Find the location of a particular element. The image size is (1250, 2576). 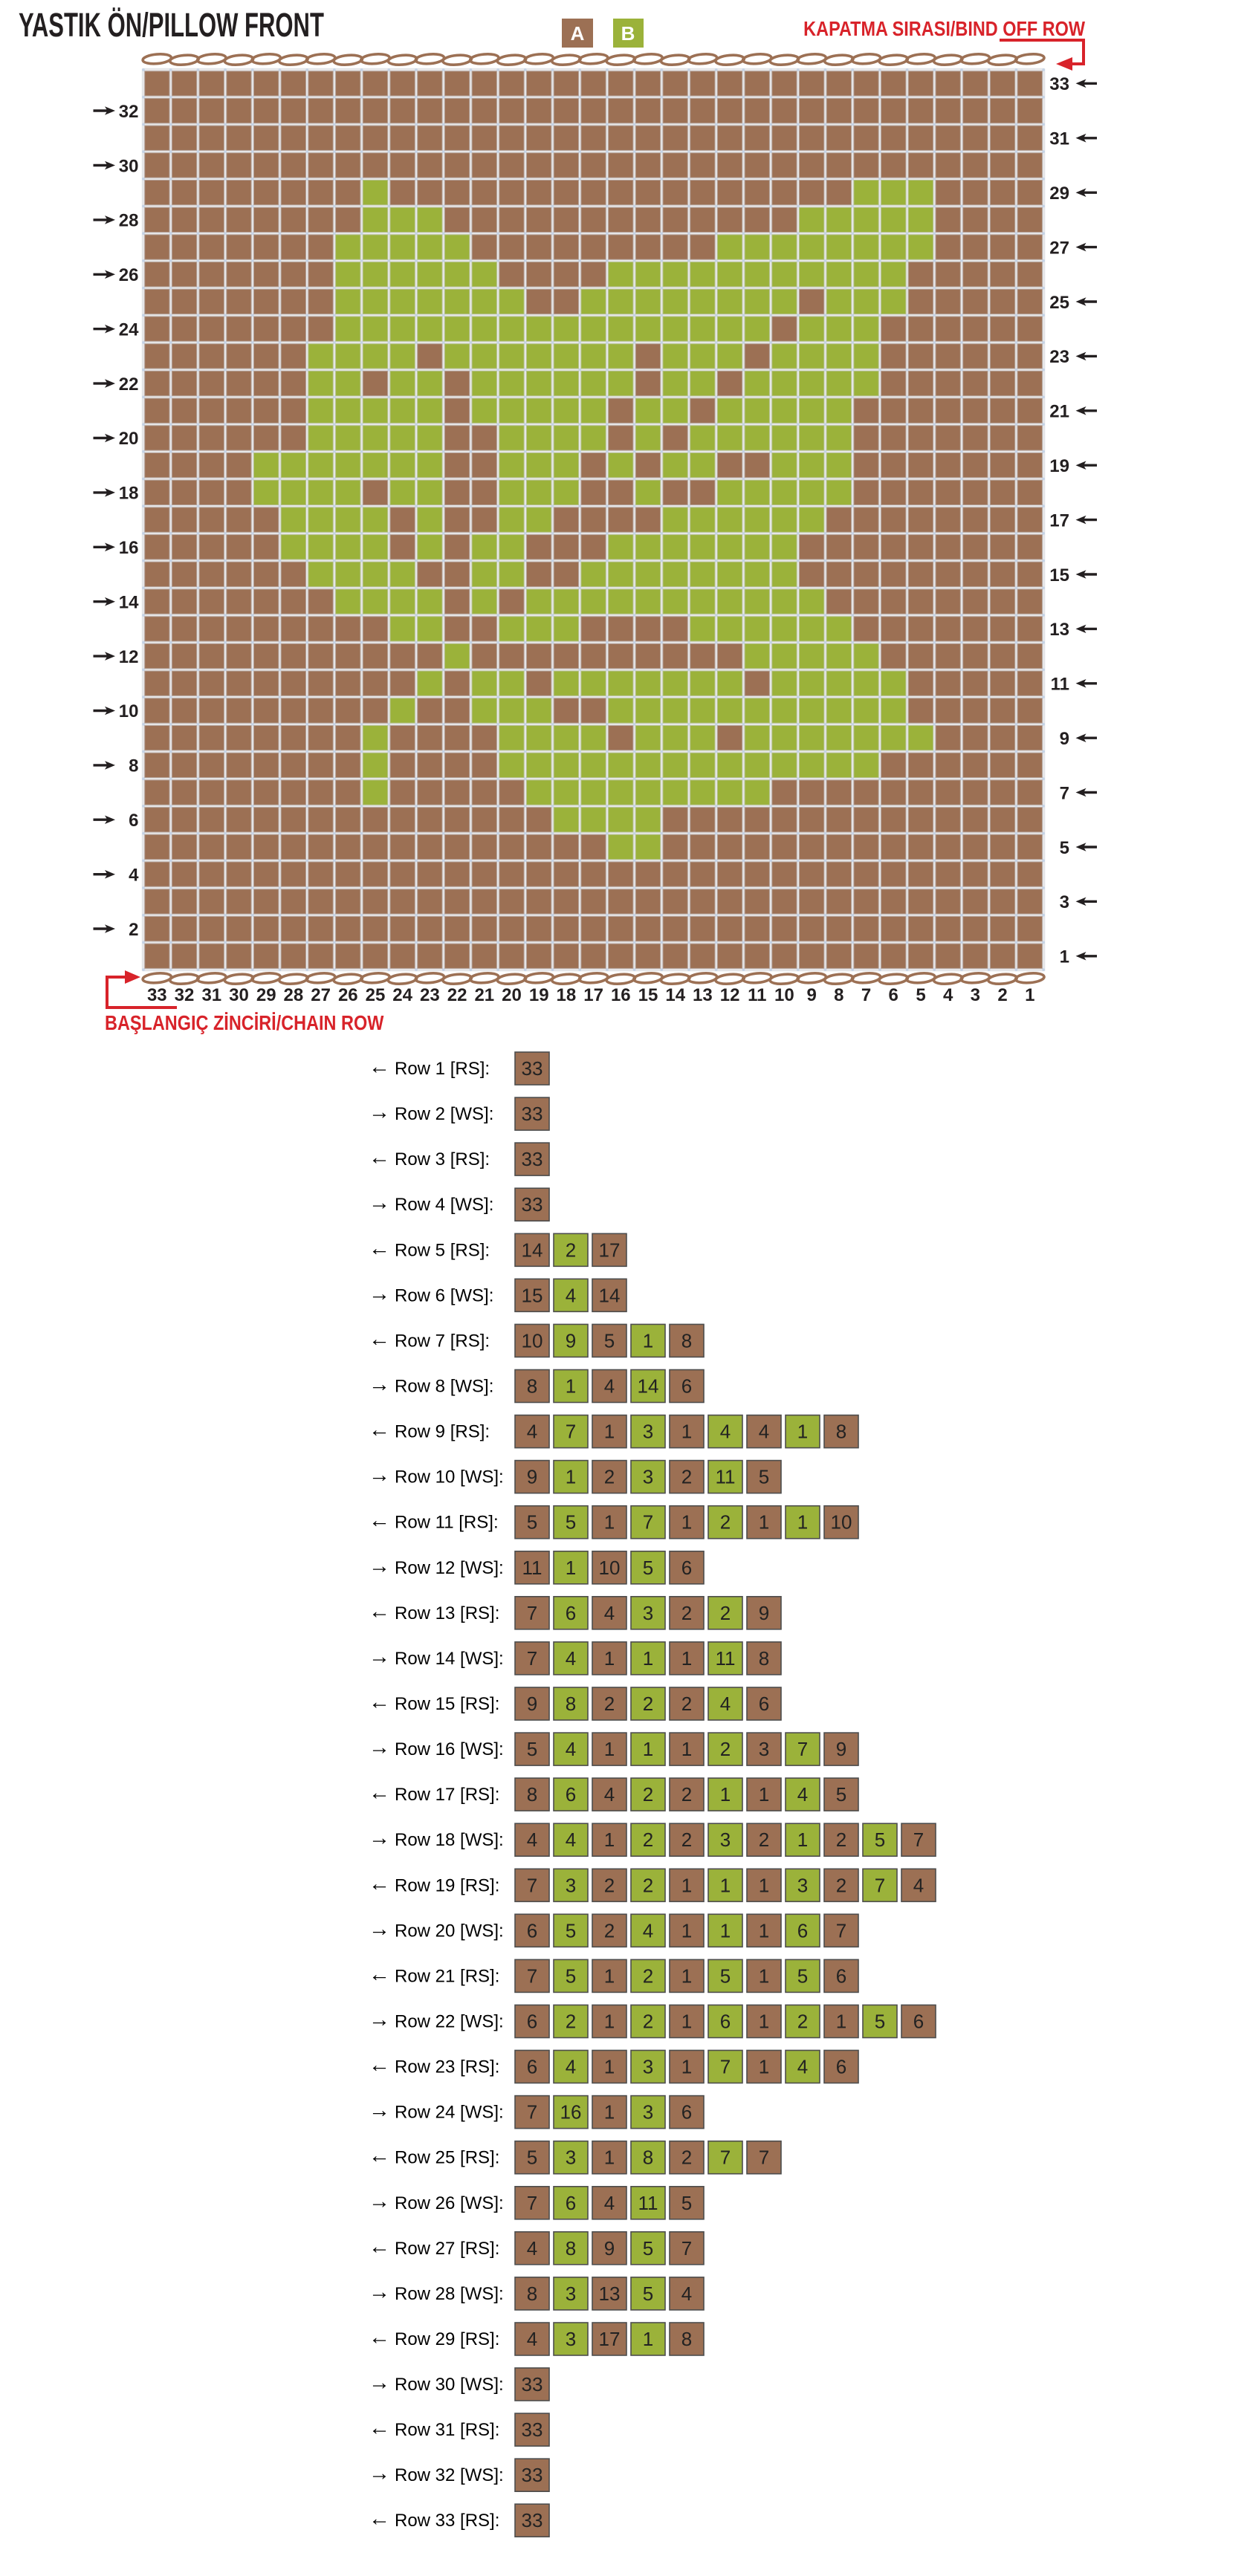

svg-text: Row 20 [WS]: is located at coordinates (449, 1931).